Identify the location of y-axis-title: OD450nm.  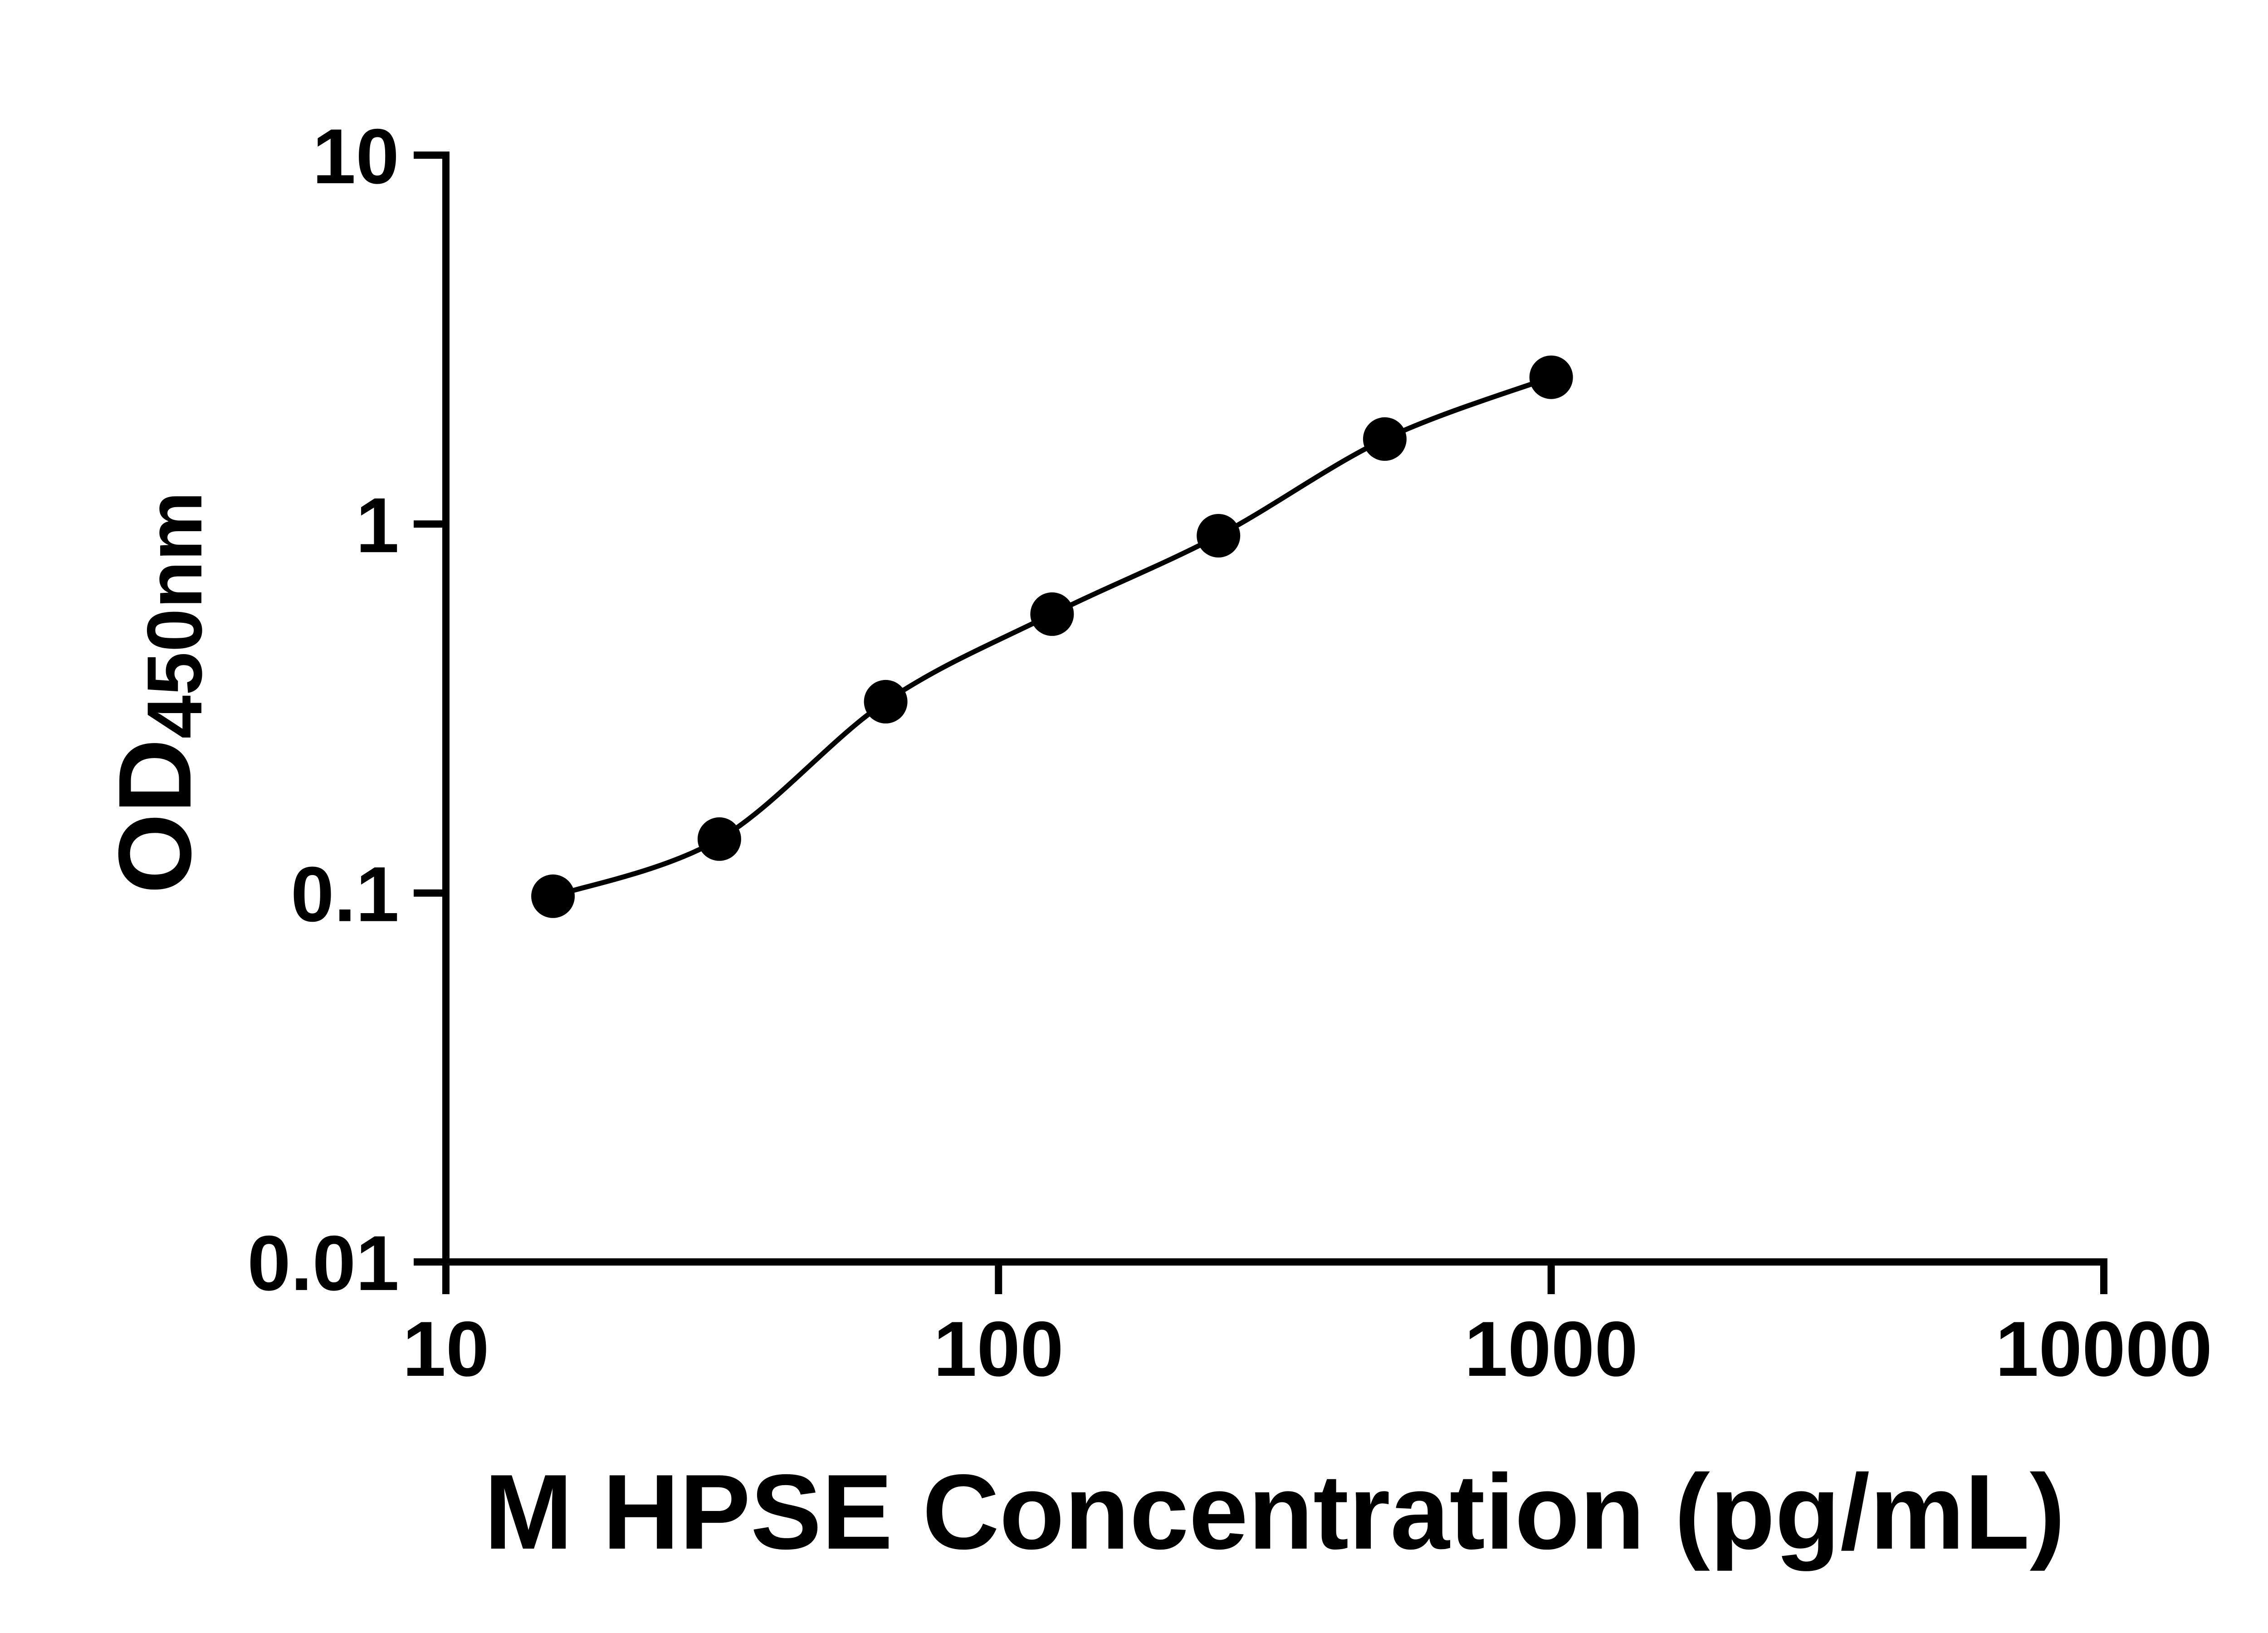
(158, 693).